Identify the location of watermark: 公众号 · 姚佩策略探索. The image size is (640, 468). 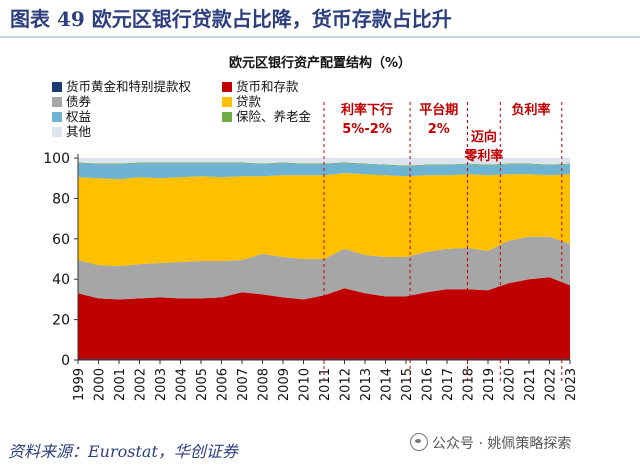
(522, 443).